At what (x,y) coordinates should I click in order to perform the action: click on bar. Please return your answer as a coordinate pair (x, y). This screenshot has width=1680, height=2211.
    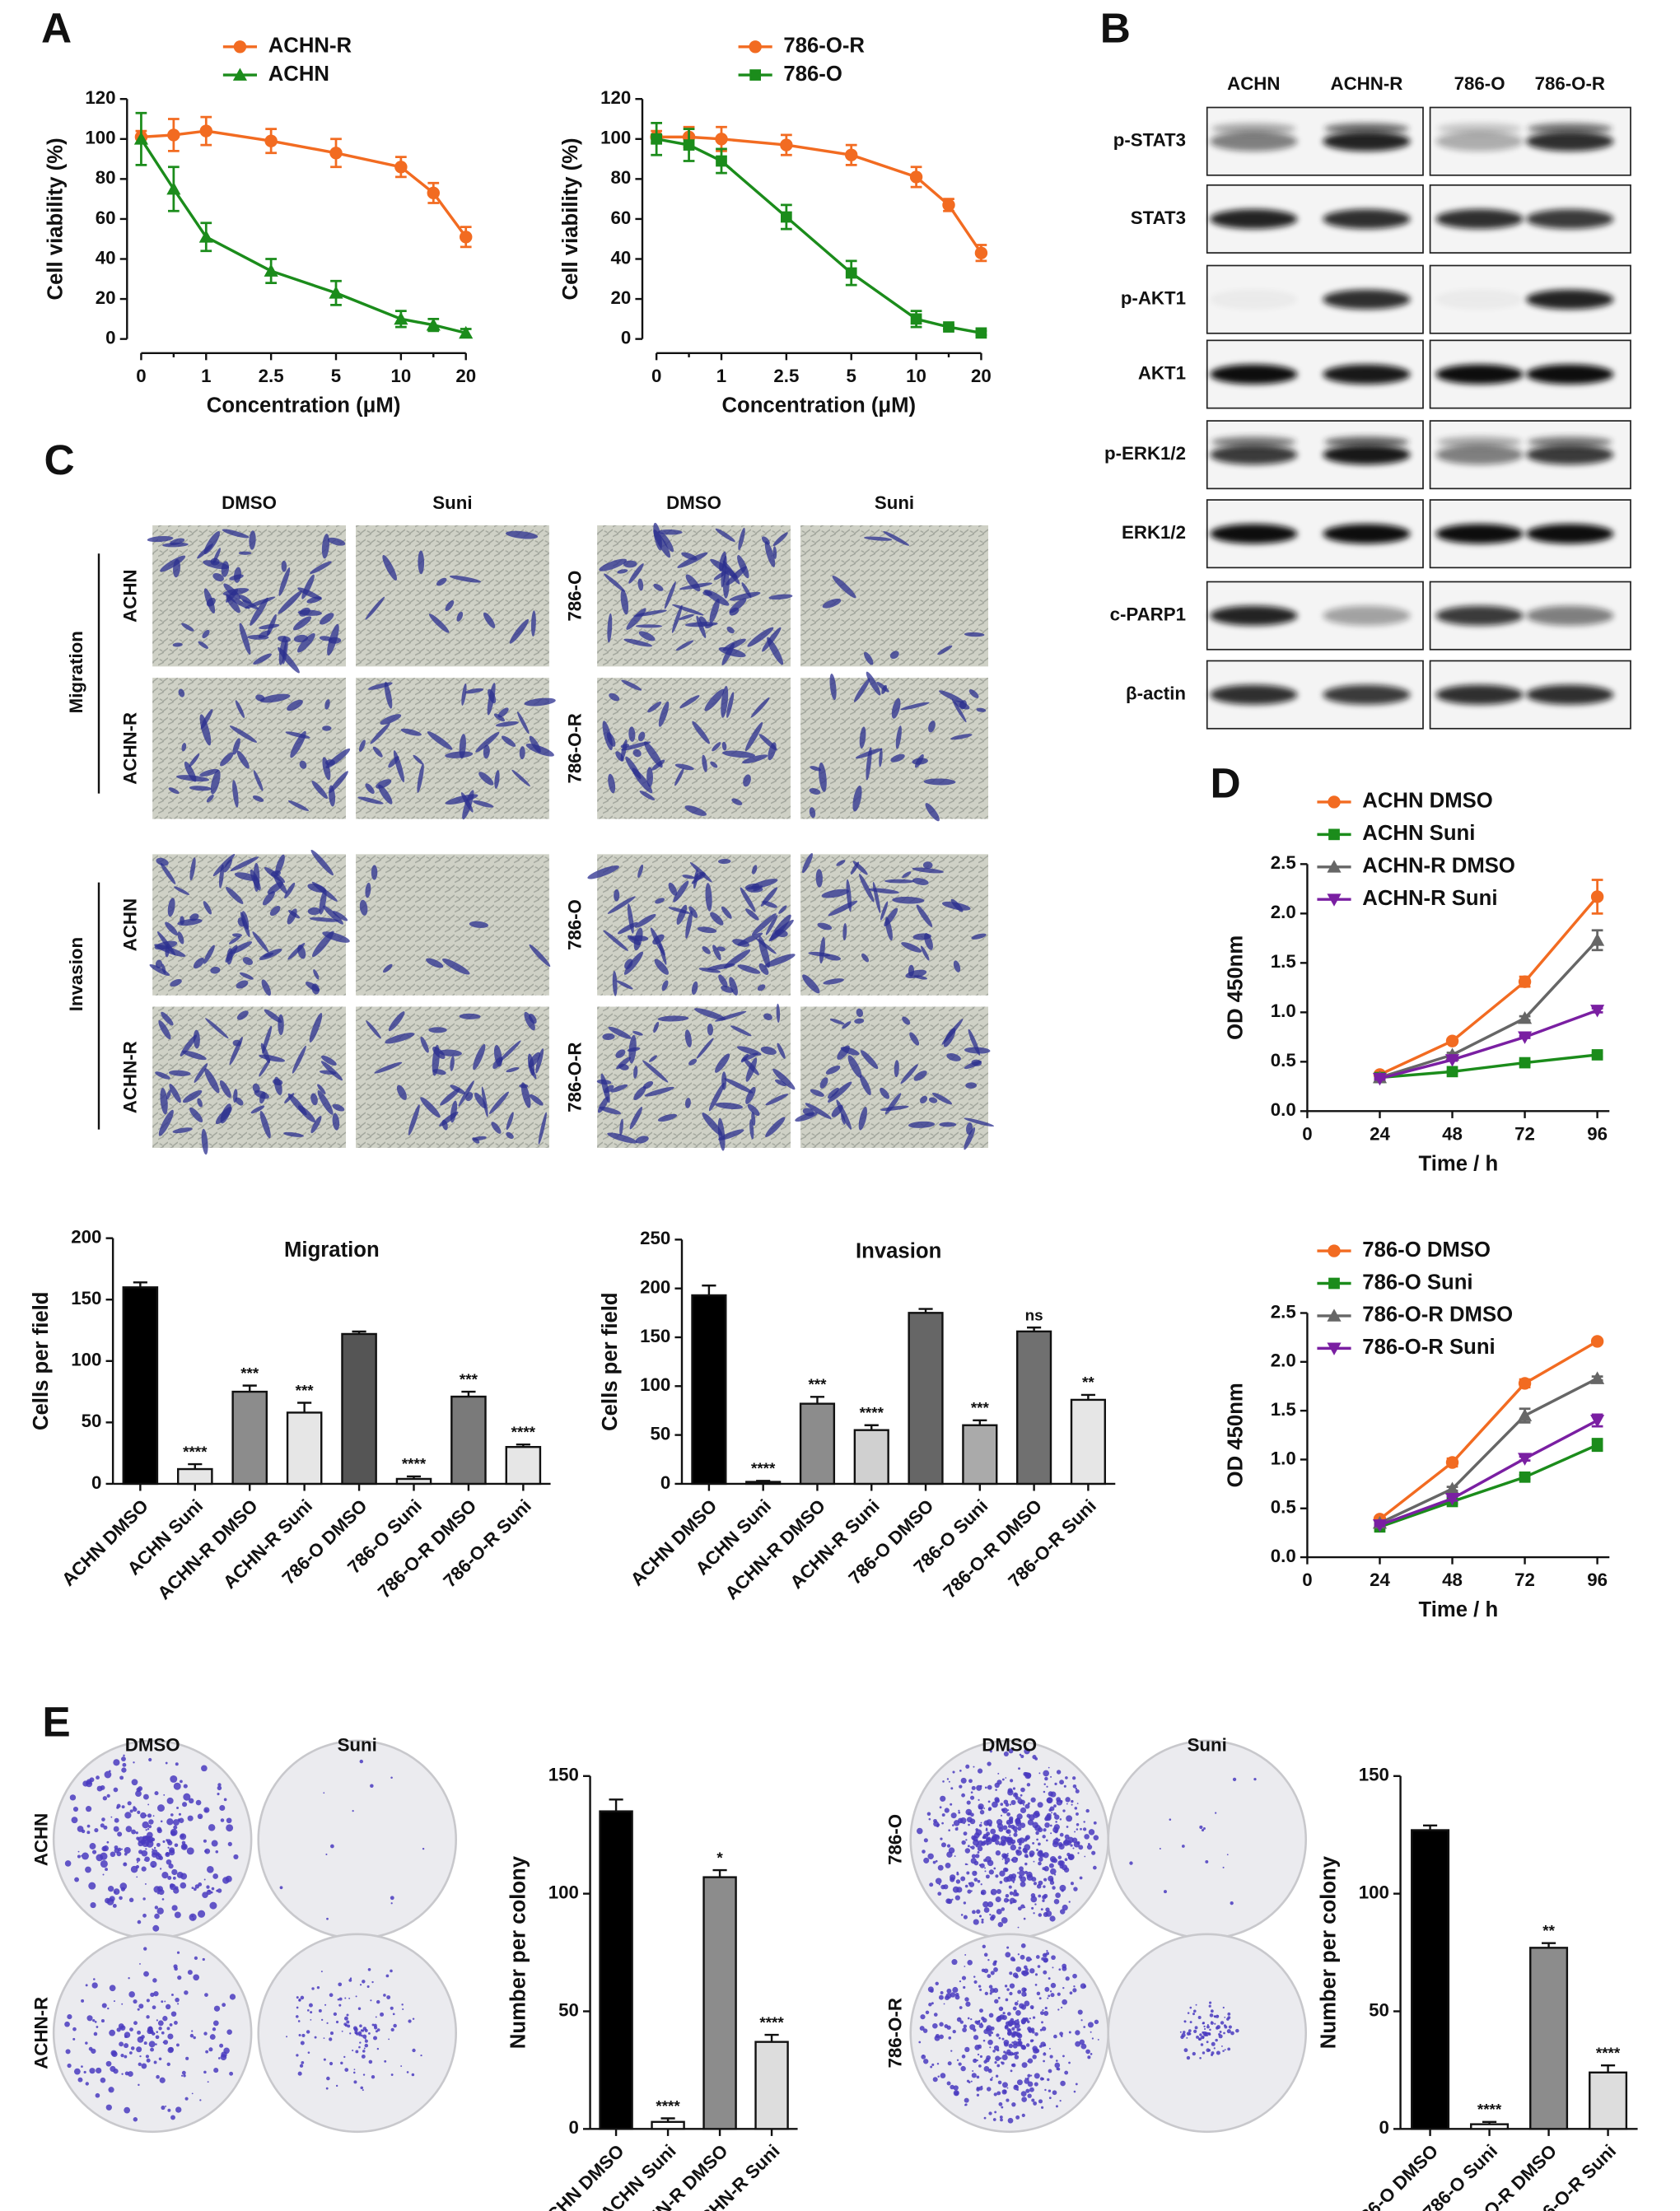
    Looking at the image, I should click on (1608, 2100).